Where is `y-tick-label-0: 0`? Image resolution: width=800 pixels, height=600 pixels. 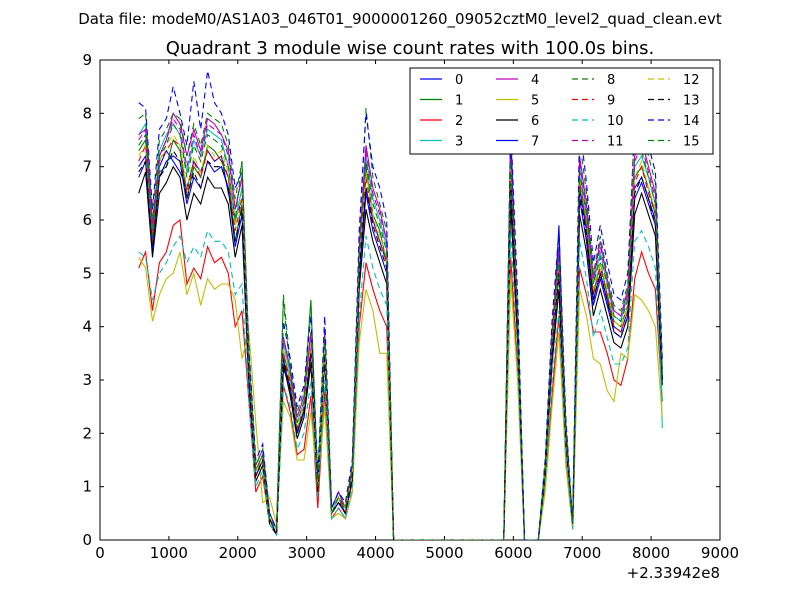
y-tick-label-0: 0 is located at coordinates (87, 540).